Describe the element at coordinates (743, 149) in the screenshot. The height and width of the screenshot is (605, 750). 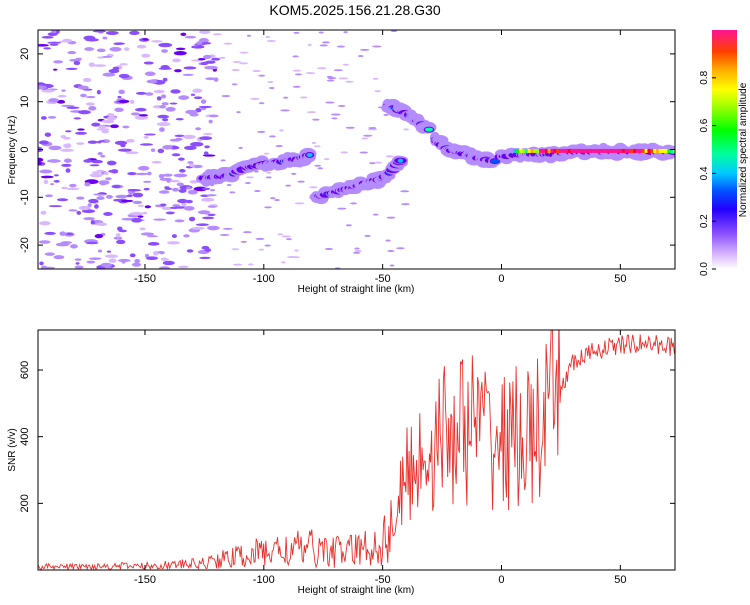
I see `colorbar-label: Normalized spectral amplitude` at that location.